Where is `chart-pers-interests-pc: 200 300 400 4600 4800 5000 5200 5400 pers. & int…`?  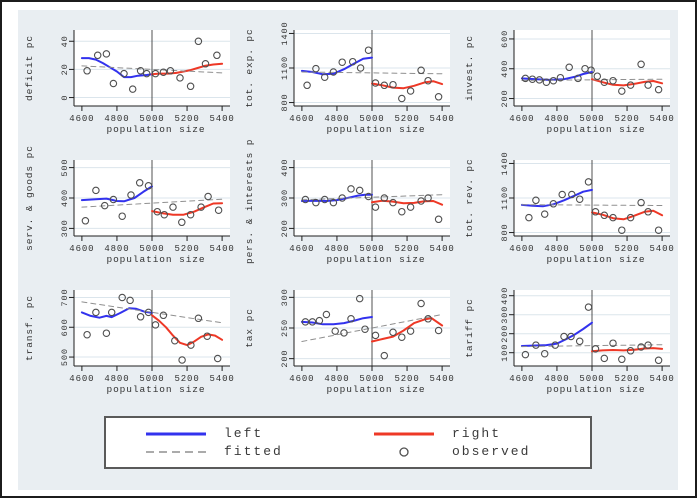 chart-pers-interests-pc: 200 300 400 4600 4800 5000 5200 5400 pers. & int… is located at coordinates (349, 202).